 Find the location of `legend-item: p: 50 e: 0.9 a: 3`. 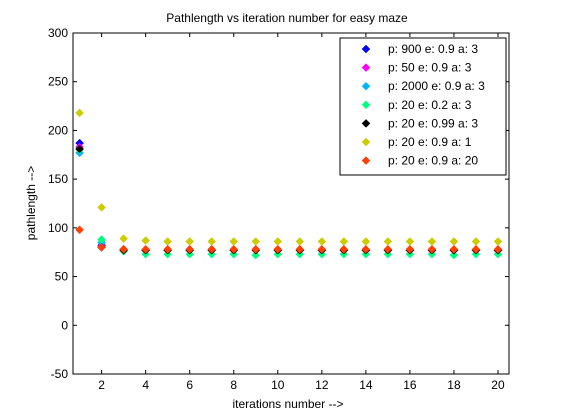

legend-item: p: 50 e: 0.9 a: 3 is located at coordinates (416, 68).